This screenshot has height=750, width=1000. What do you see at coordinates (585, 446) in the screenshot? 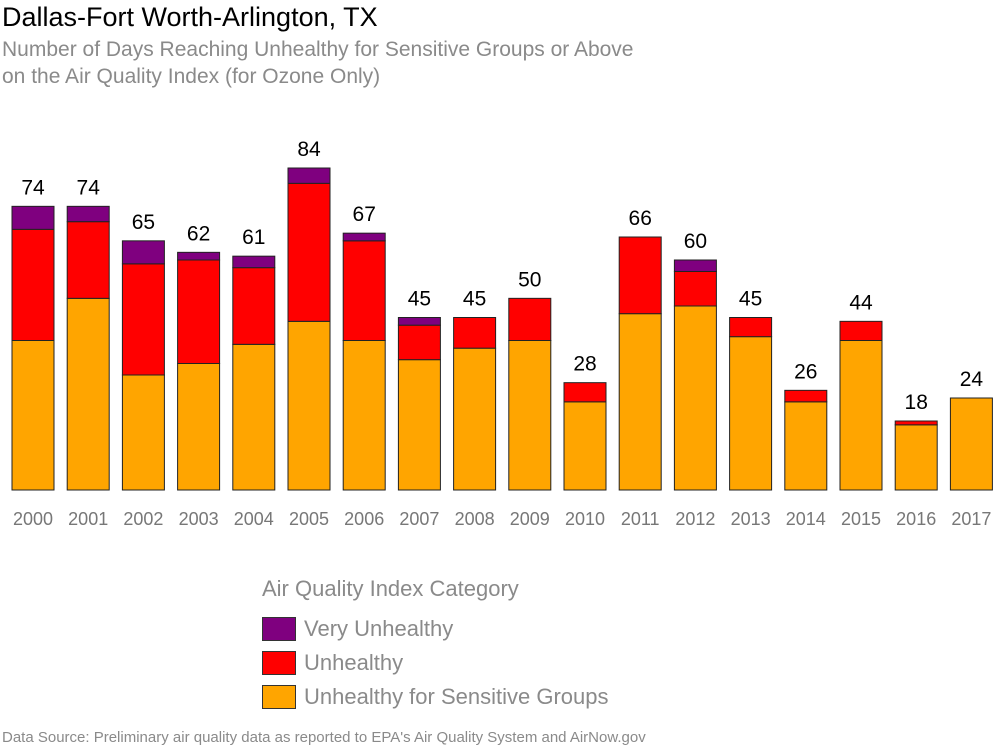
I see `bar-segment-2010-unhealthy-for-sensitive-groups` at bounding box center [585, 446].